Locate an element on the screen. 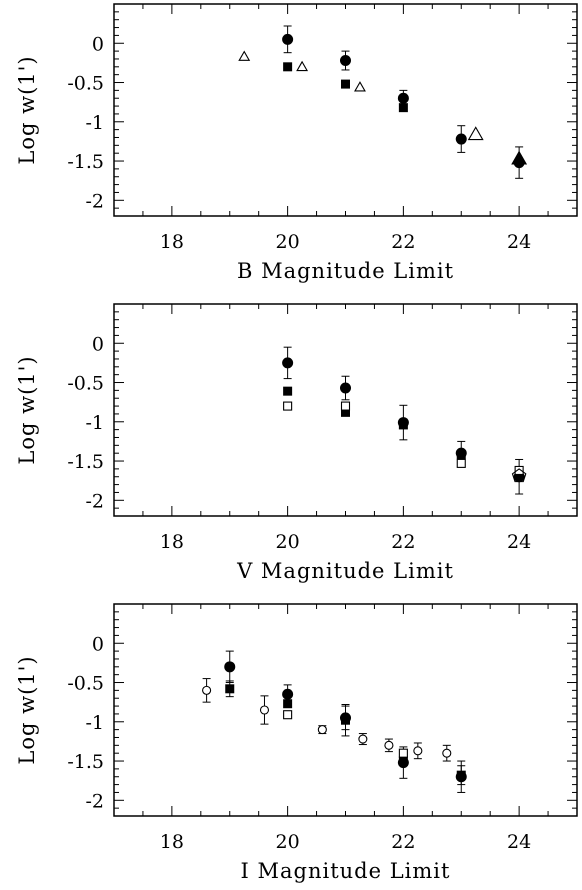 The width and height of the screenshot is (582, 890). marker-open-pentagon is located at coordinates (519, 475).